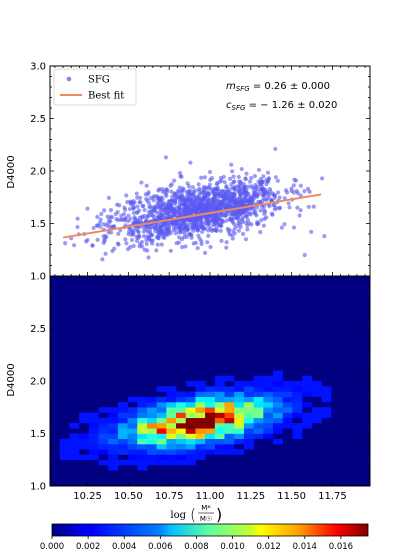  Describe the element at coordinates (38, 487) in the screenshot. I see `y-tick-label: 1.0` at that location.